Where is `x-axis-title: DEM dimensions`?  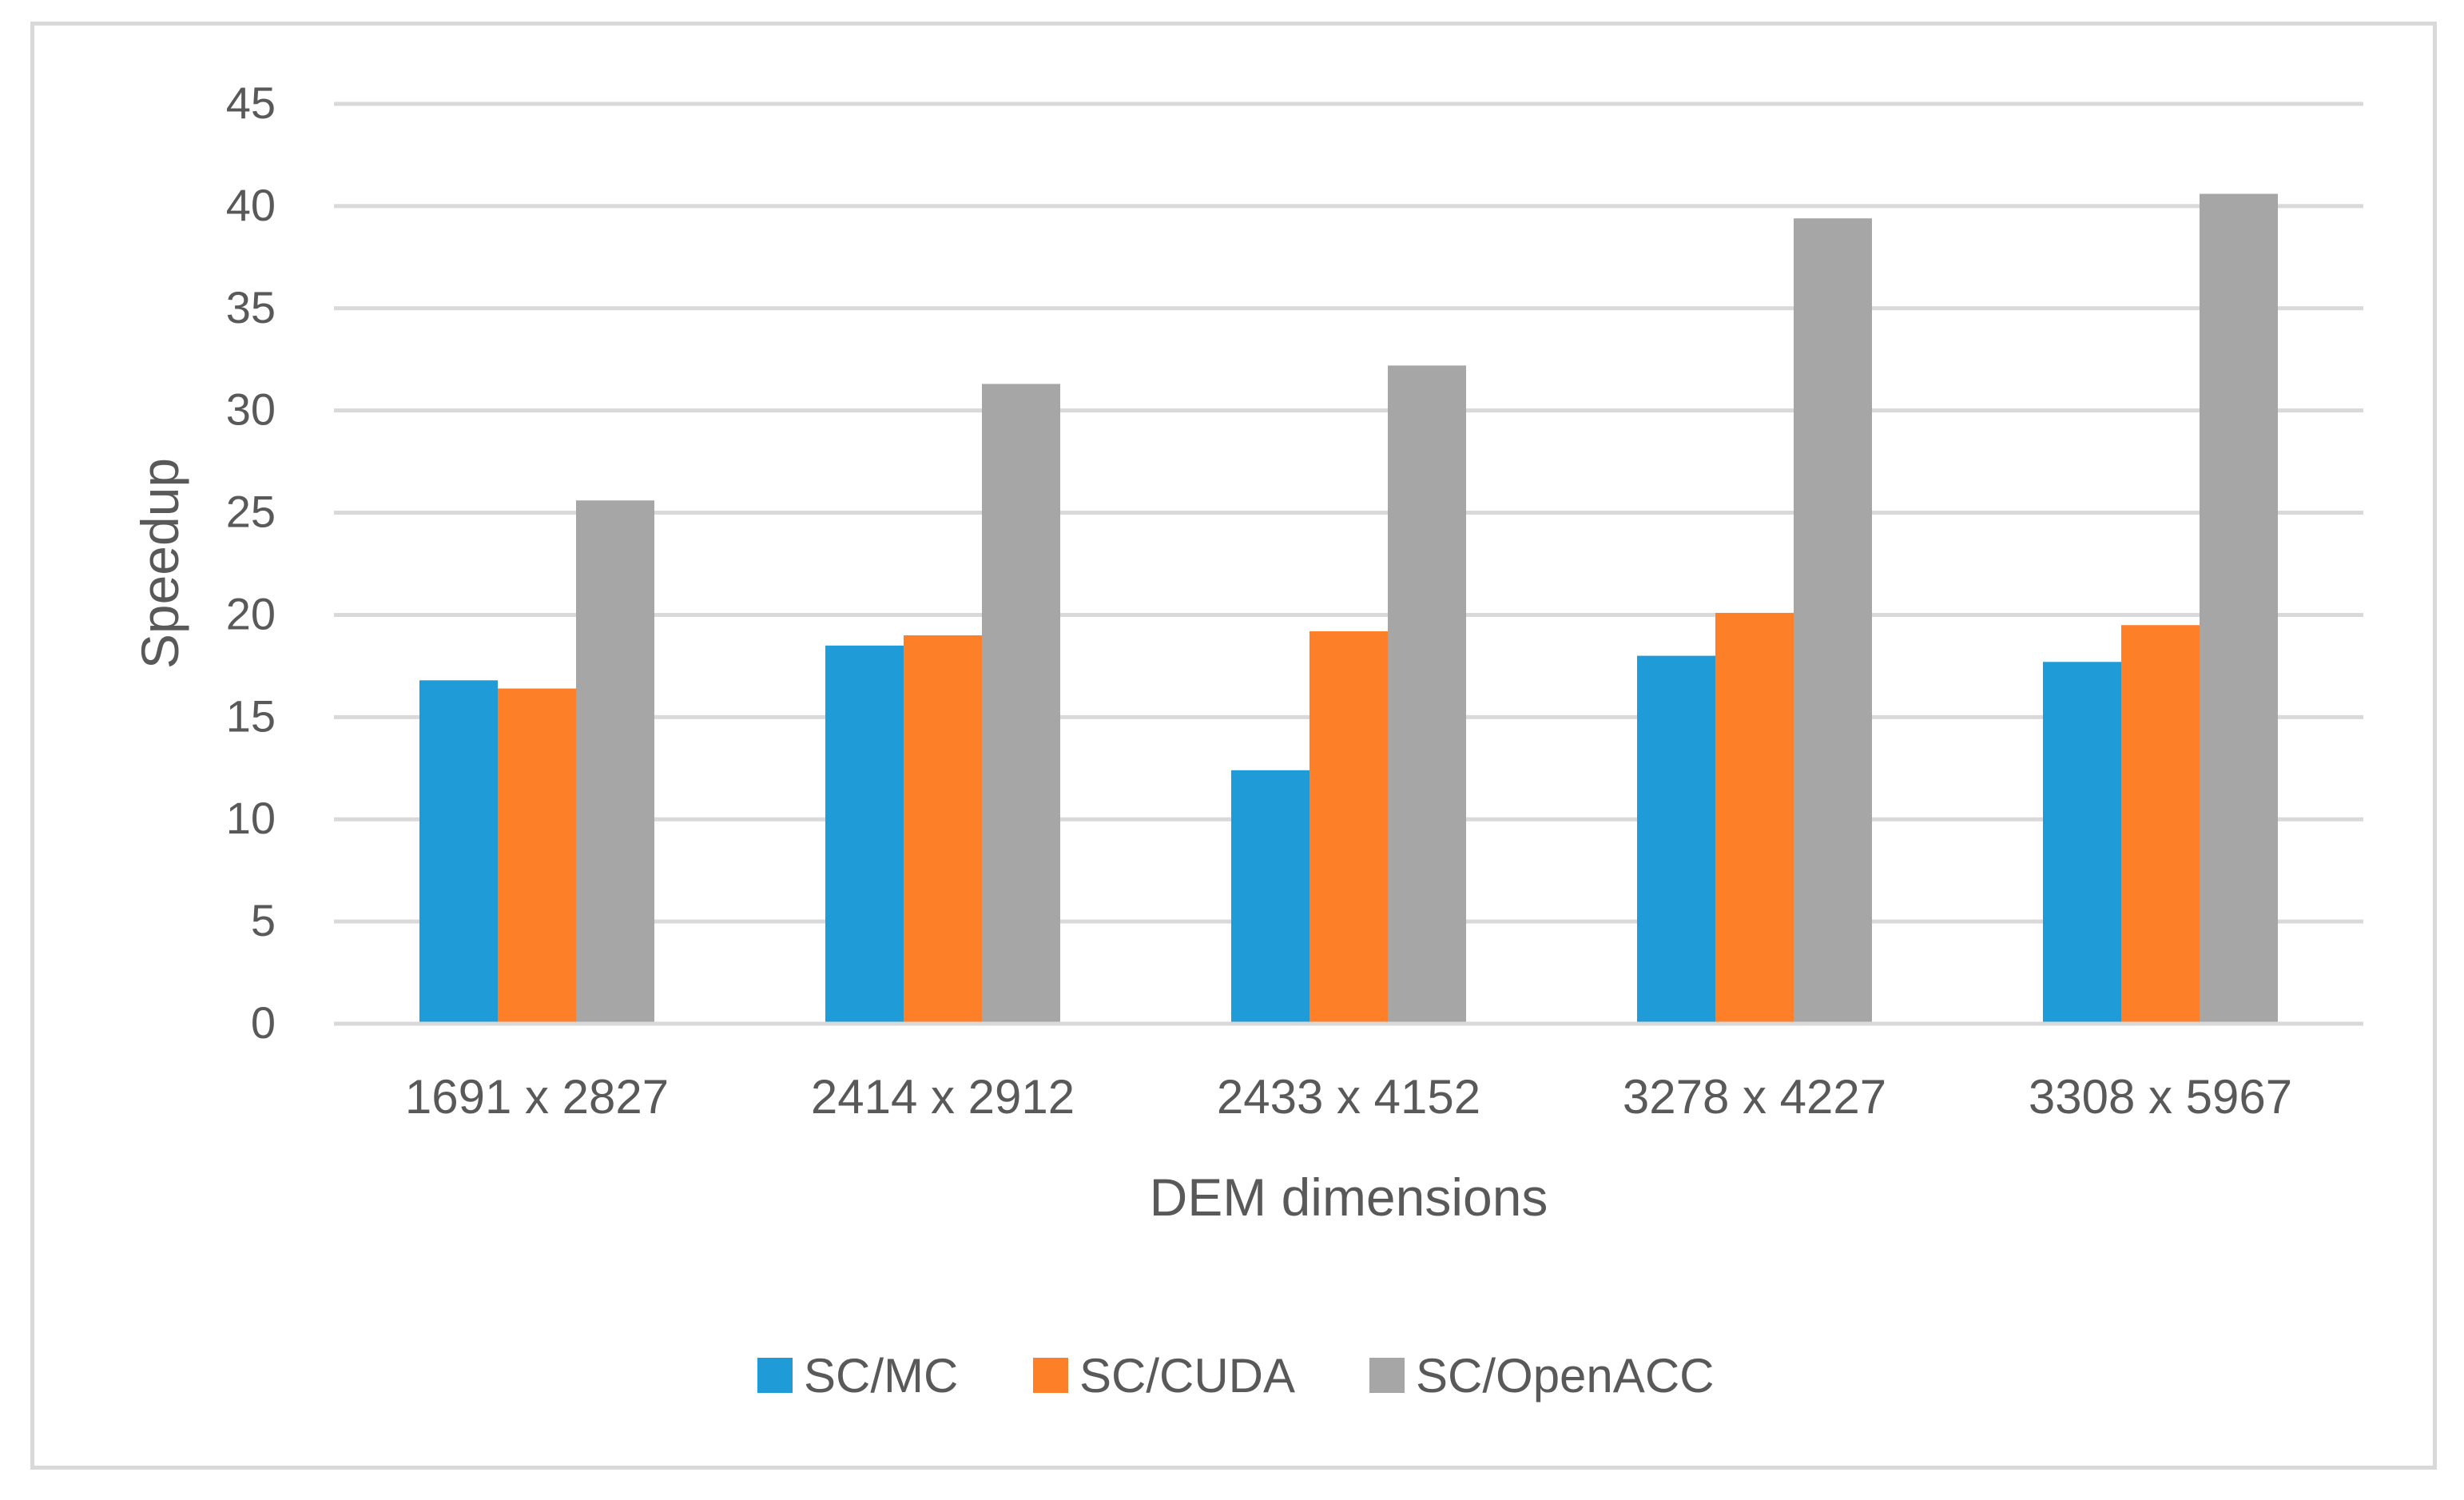 x-axis-title: DEM dimensions is located at coordinates (1349, 1198).